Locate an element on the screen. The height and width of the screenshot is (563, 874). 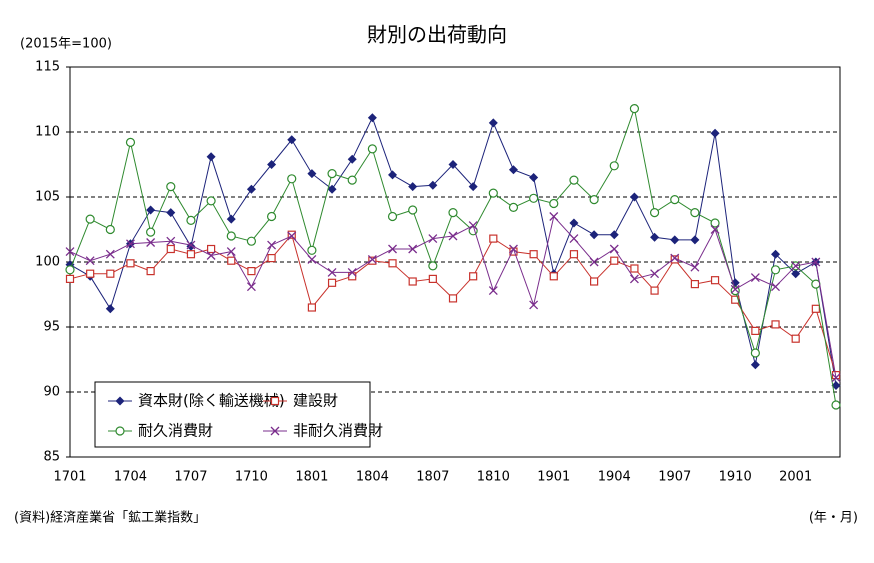
x-tick-label: 1707 is located at coordinates (190, 477).